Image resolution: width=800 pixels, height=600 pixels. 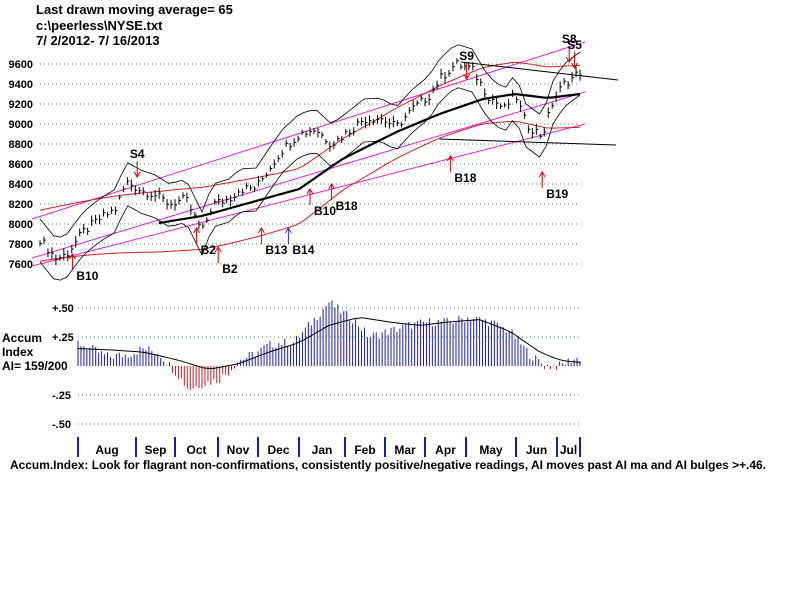 I want to click on price-y-tick-label: 8800, so click(x=21, y=145).